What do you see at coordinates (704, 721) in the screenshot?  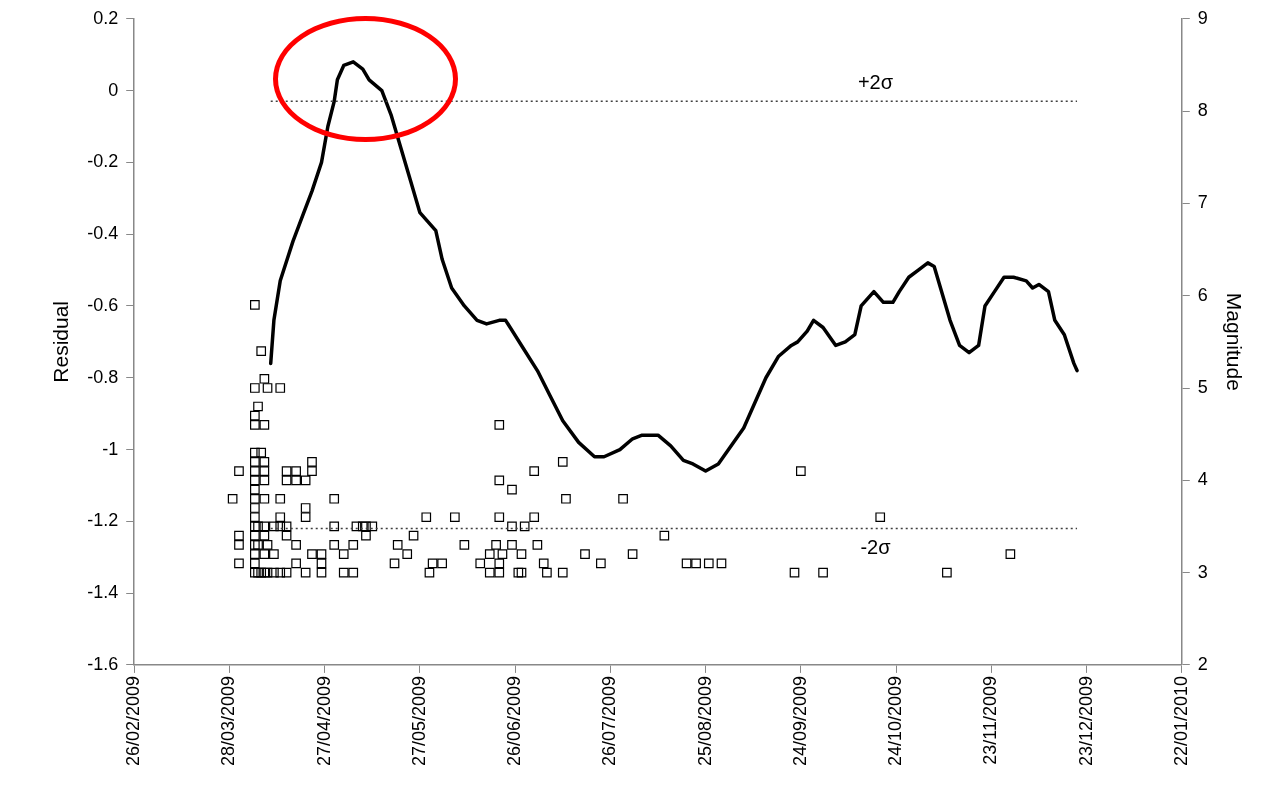 I see `x-tick-label: 25/08/2009` at bounding box center [704, 721].